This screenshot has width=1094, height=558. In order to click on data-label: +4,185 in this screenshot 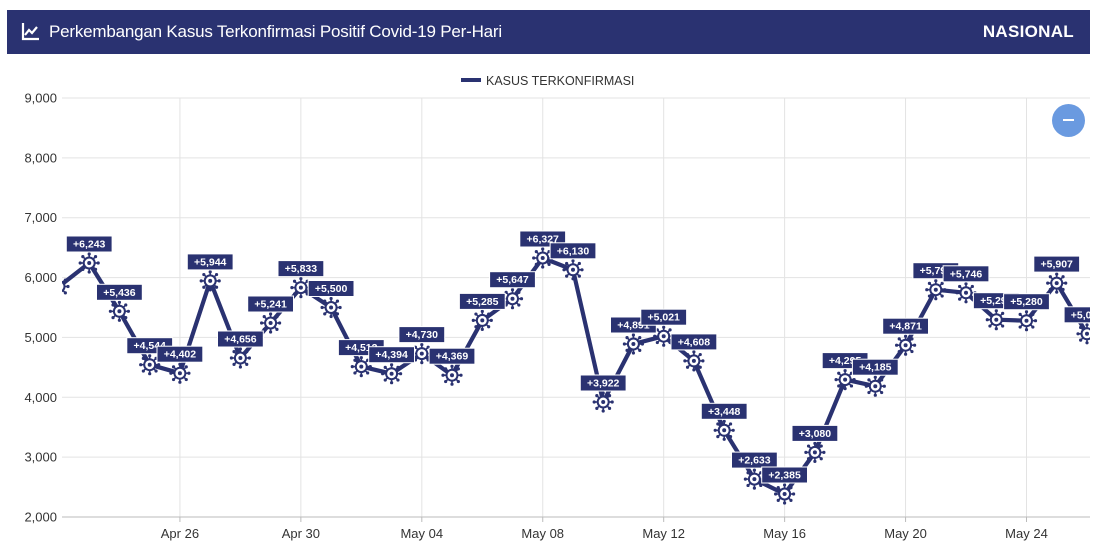, I will do `click(875, 367)`.